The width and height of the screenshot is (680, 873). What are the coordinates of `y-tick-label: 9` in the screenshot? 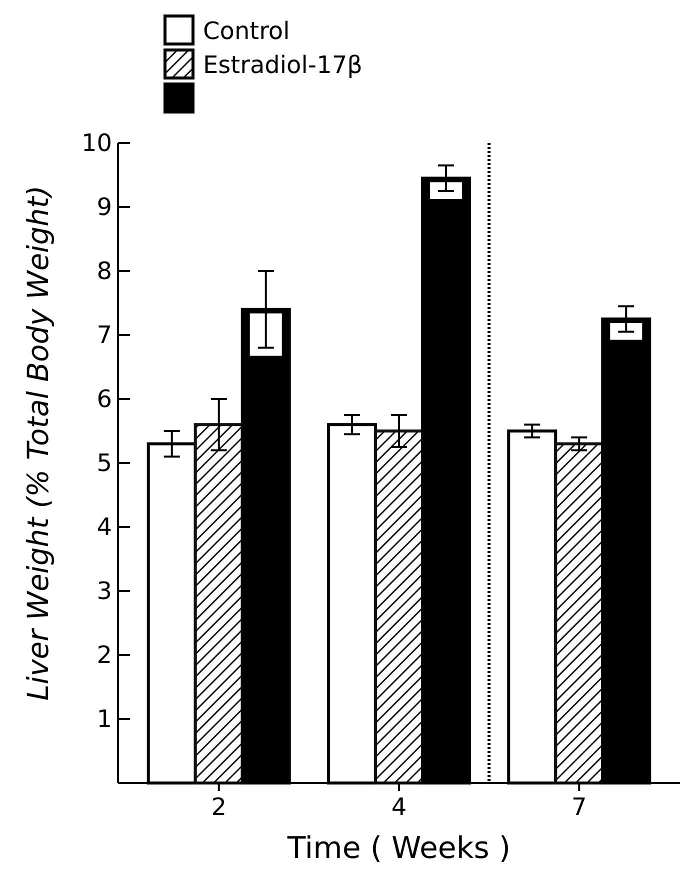 It's located at (104, 207).